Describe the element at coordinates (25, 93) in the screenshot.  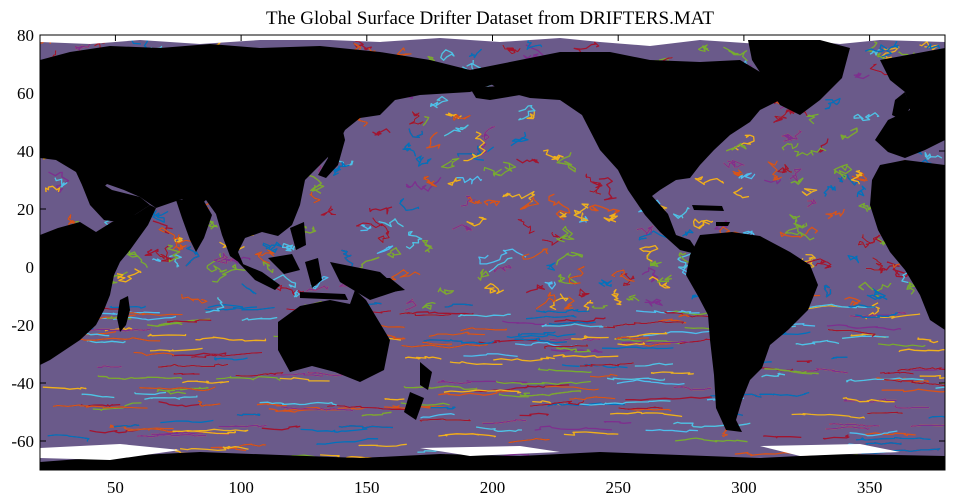
I see `y-tick-label: 60` at that location.